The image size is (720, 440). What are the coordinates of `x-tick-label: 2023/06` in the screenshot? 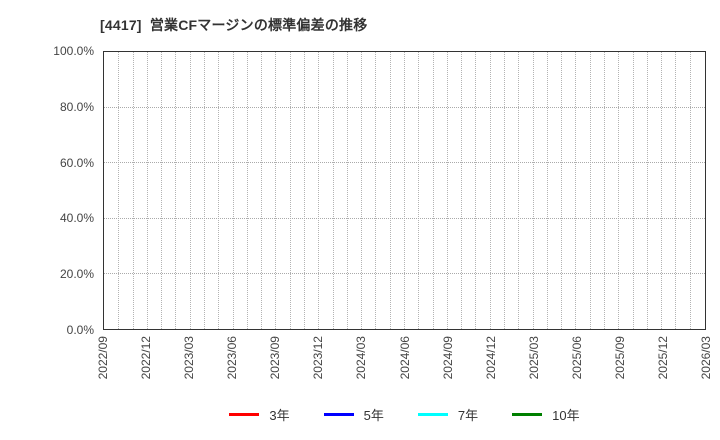 It's located at (232, 358).